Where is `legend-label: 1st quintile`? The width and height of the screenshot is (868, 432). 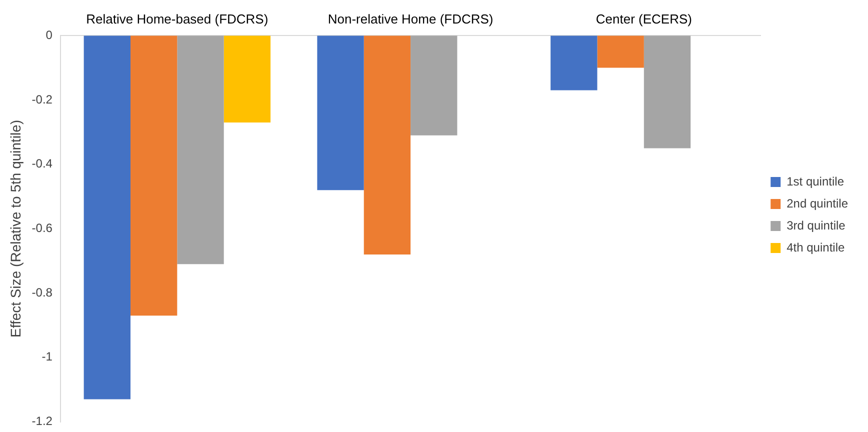
legend-label: 1st quintile is located at coordinates (815, 181).